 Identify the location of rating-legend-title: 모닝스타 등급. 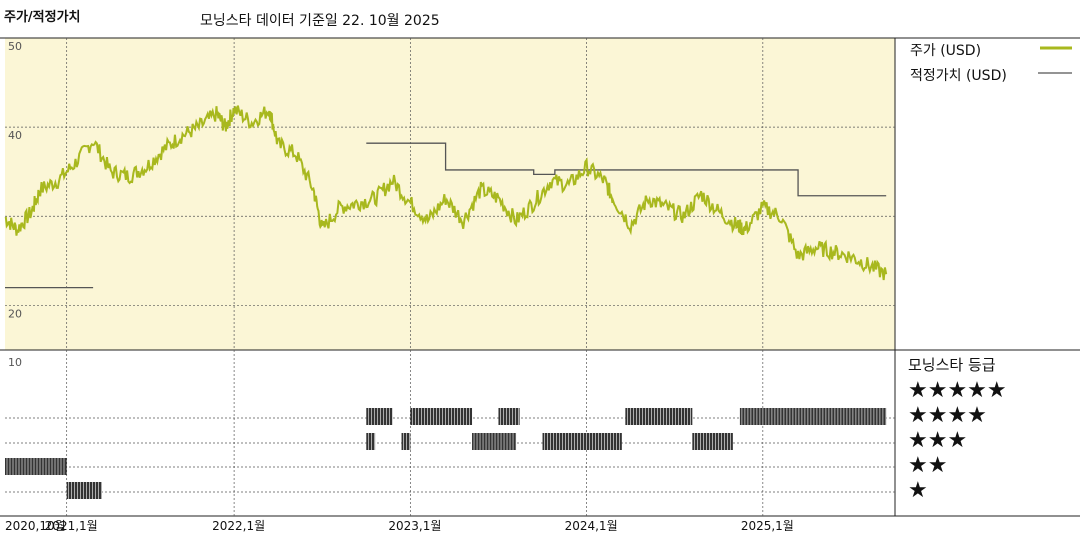
(952, 365).